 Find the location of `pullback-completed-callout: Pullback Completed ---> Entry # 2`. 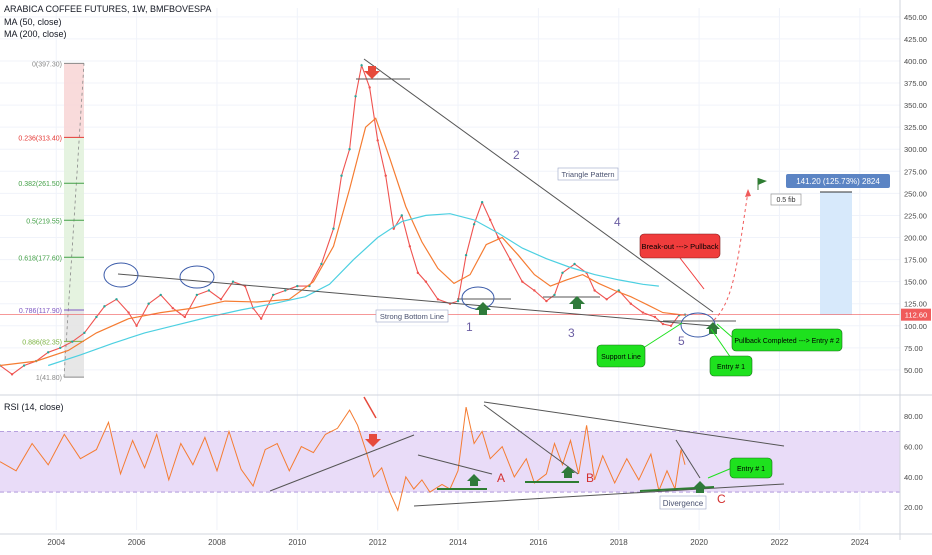

pullback-completed-callout: Pullback Completed ---> Entry # 2 is located at coordinates (787, 340).